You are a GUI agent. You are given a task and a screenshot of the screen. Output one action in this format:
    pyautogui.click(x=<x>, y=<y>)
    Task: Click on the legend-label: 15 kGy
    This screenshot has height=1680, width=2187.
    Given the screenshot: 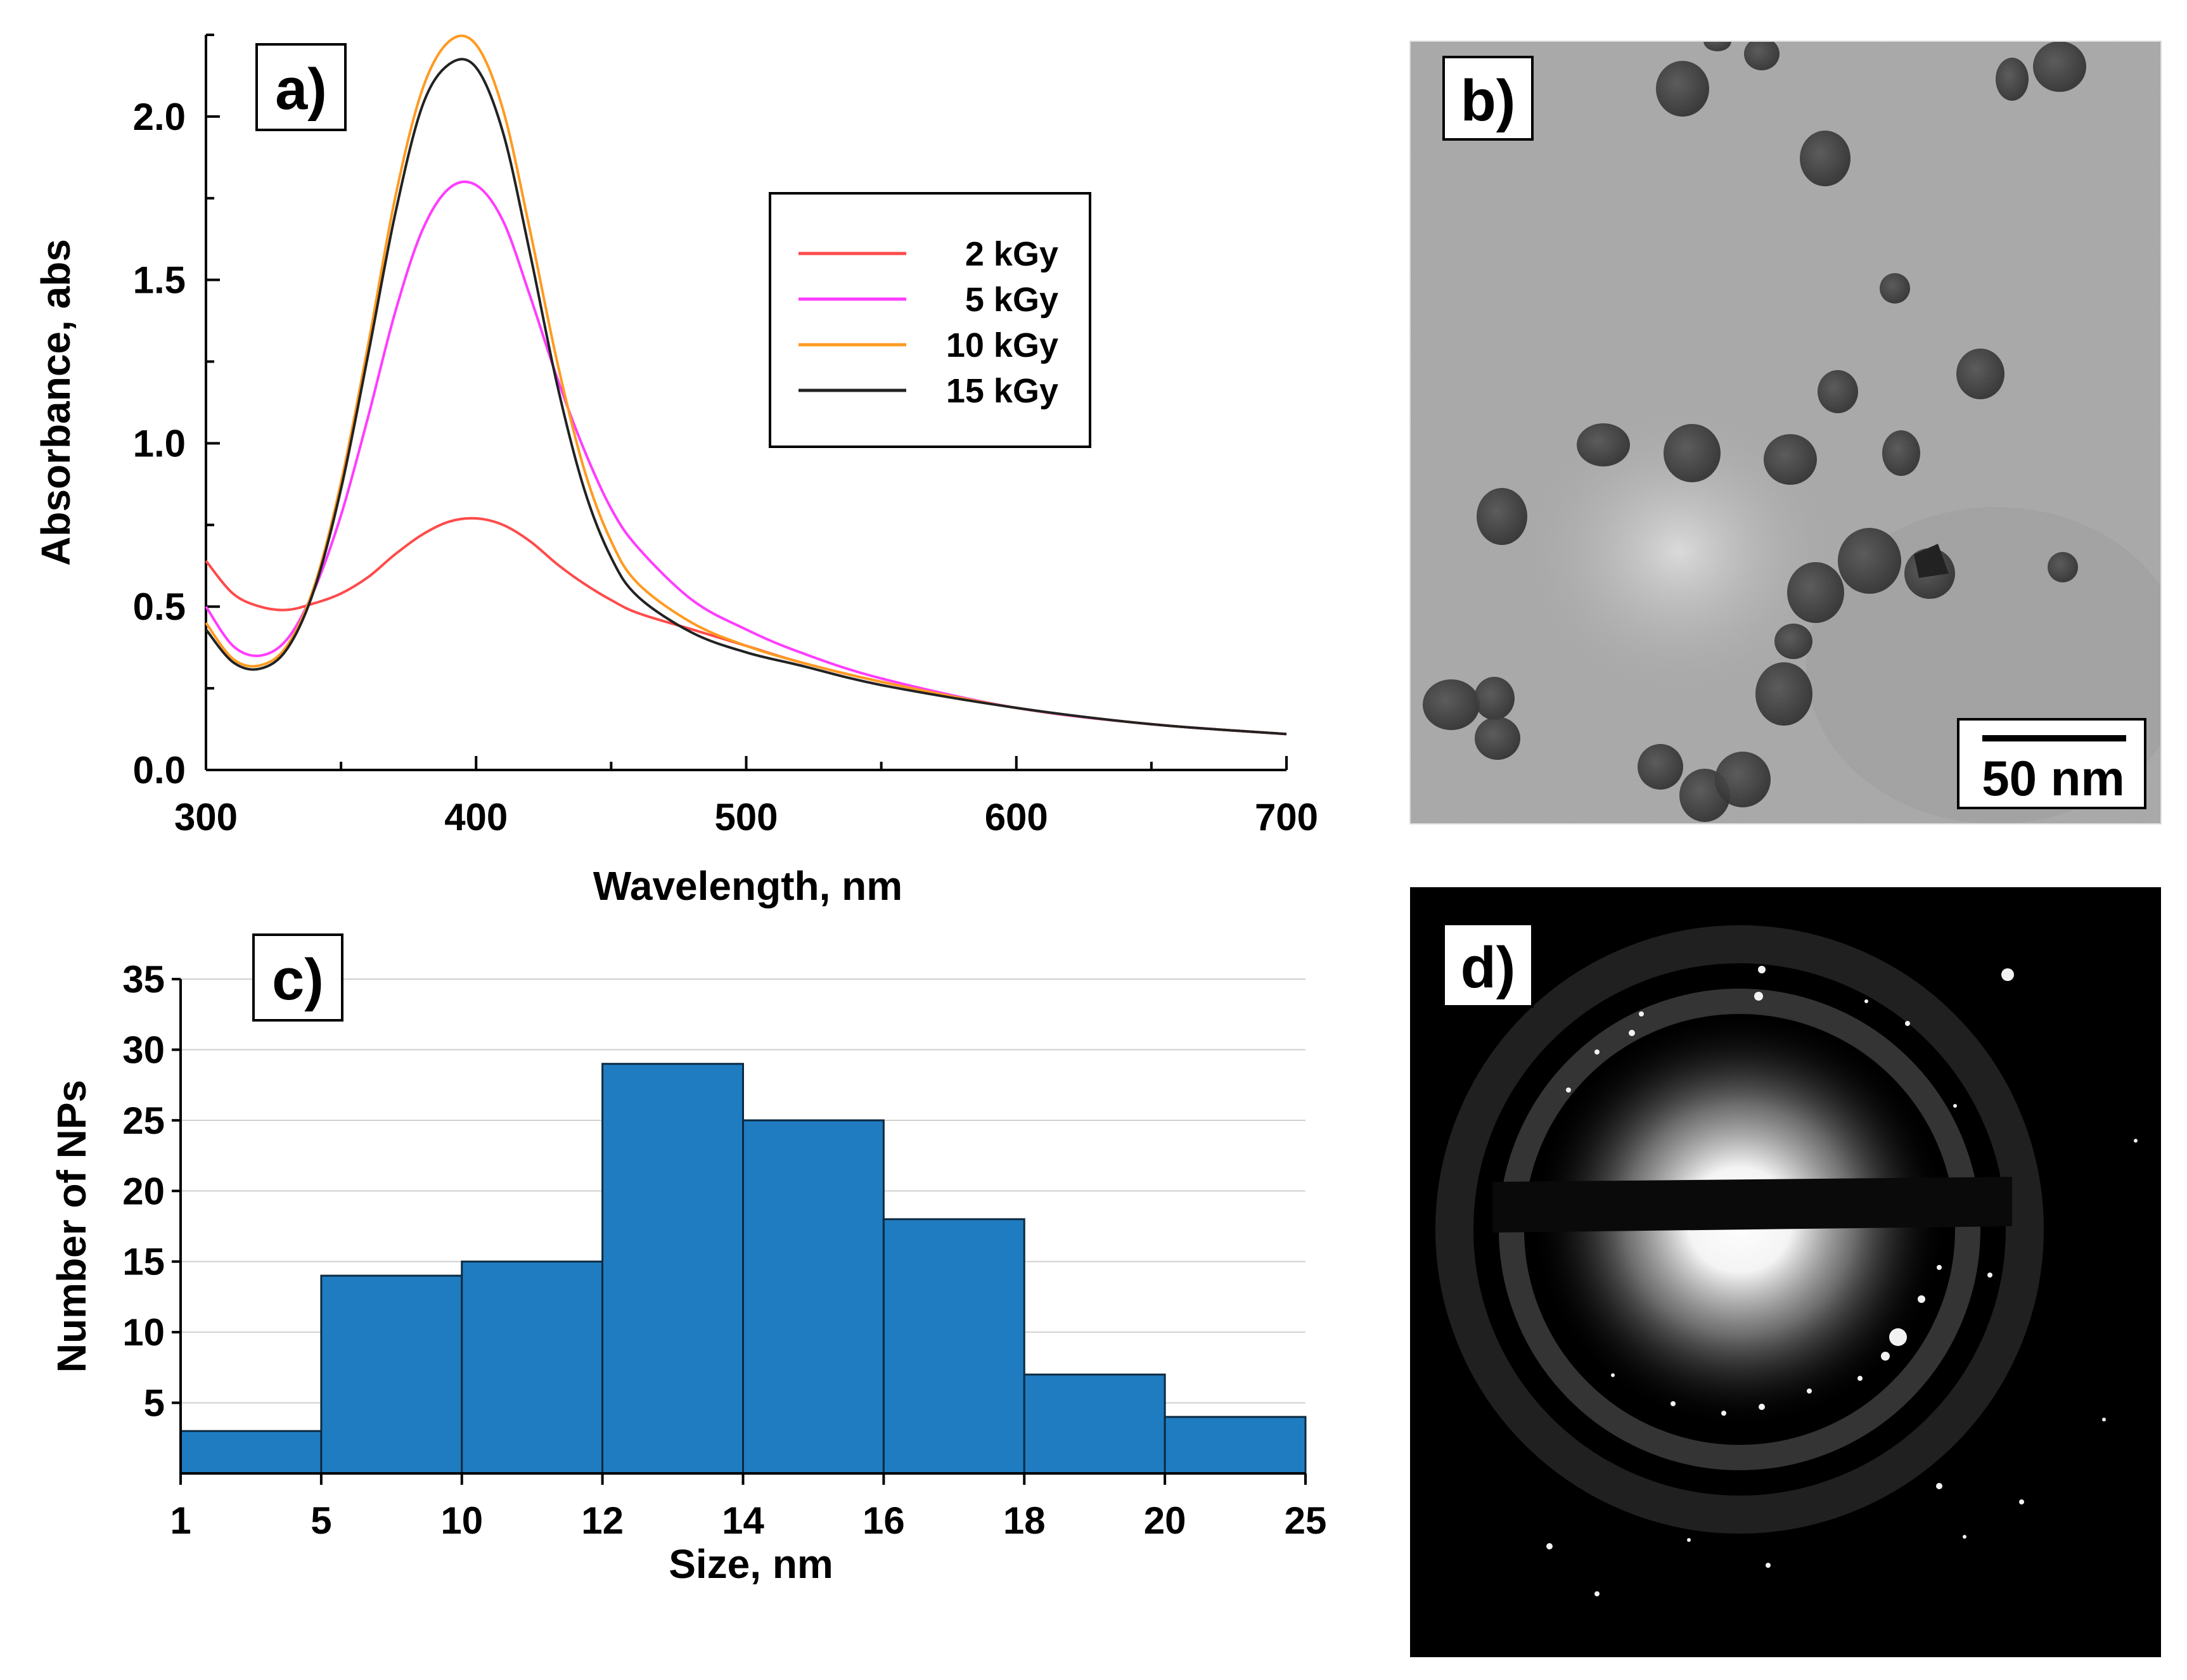 What is the action you would take?
    pyautogui.click(x=1002, y=391)
    